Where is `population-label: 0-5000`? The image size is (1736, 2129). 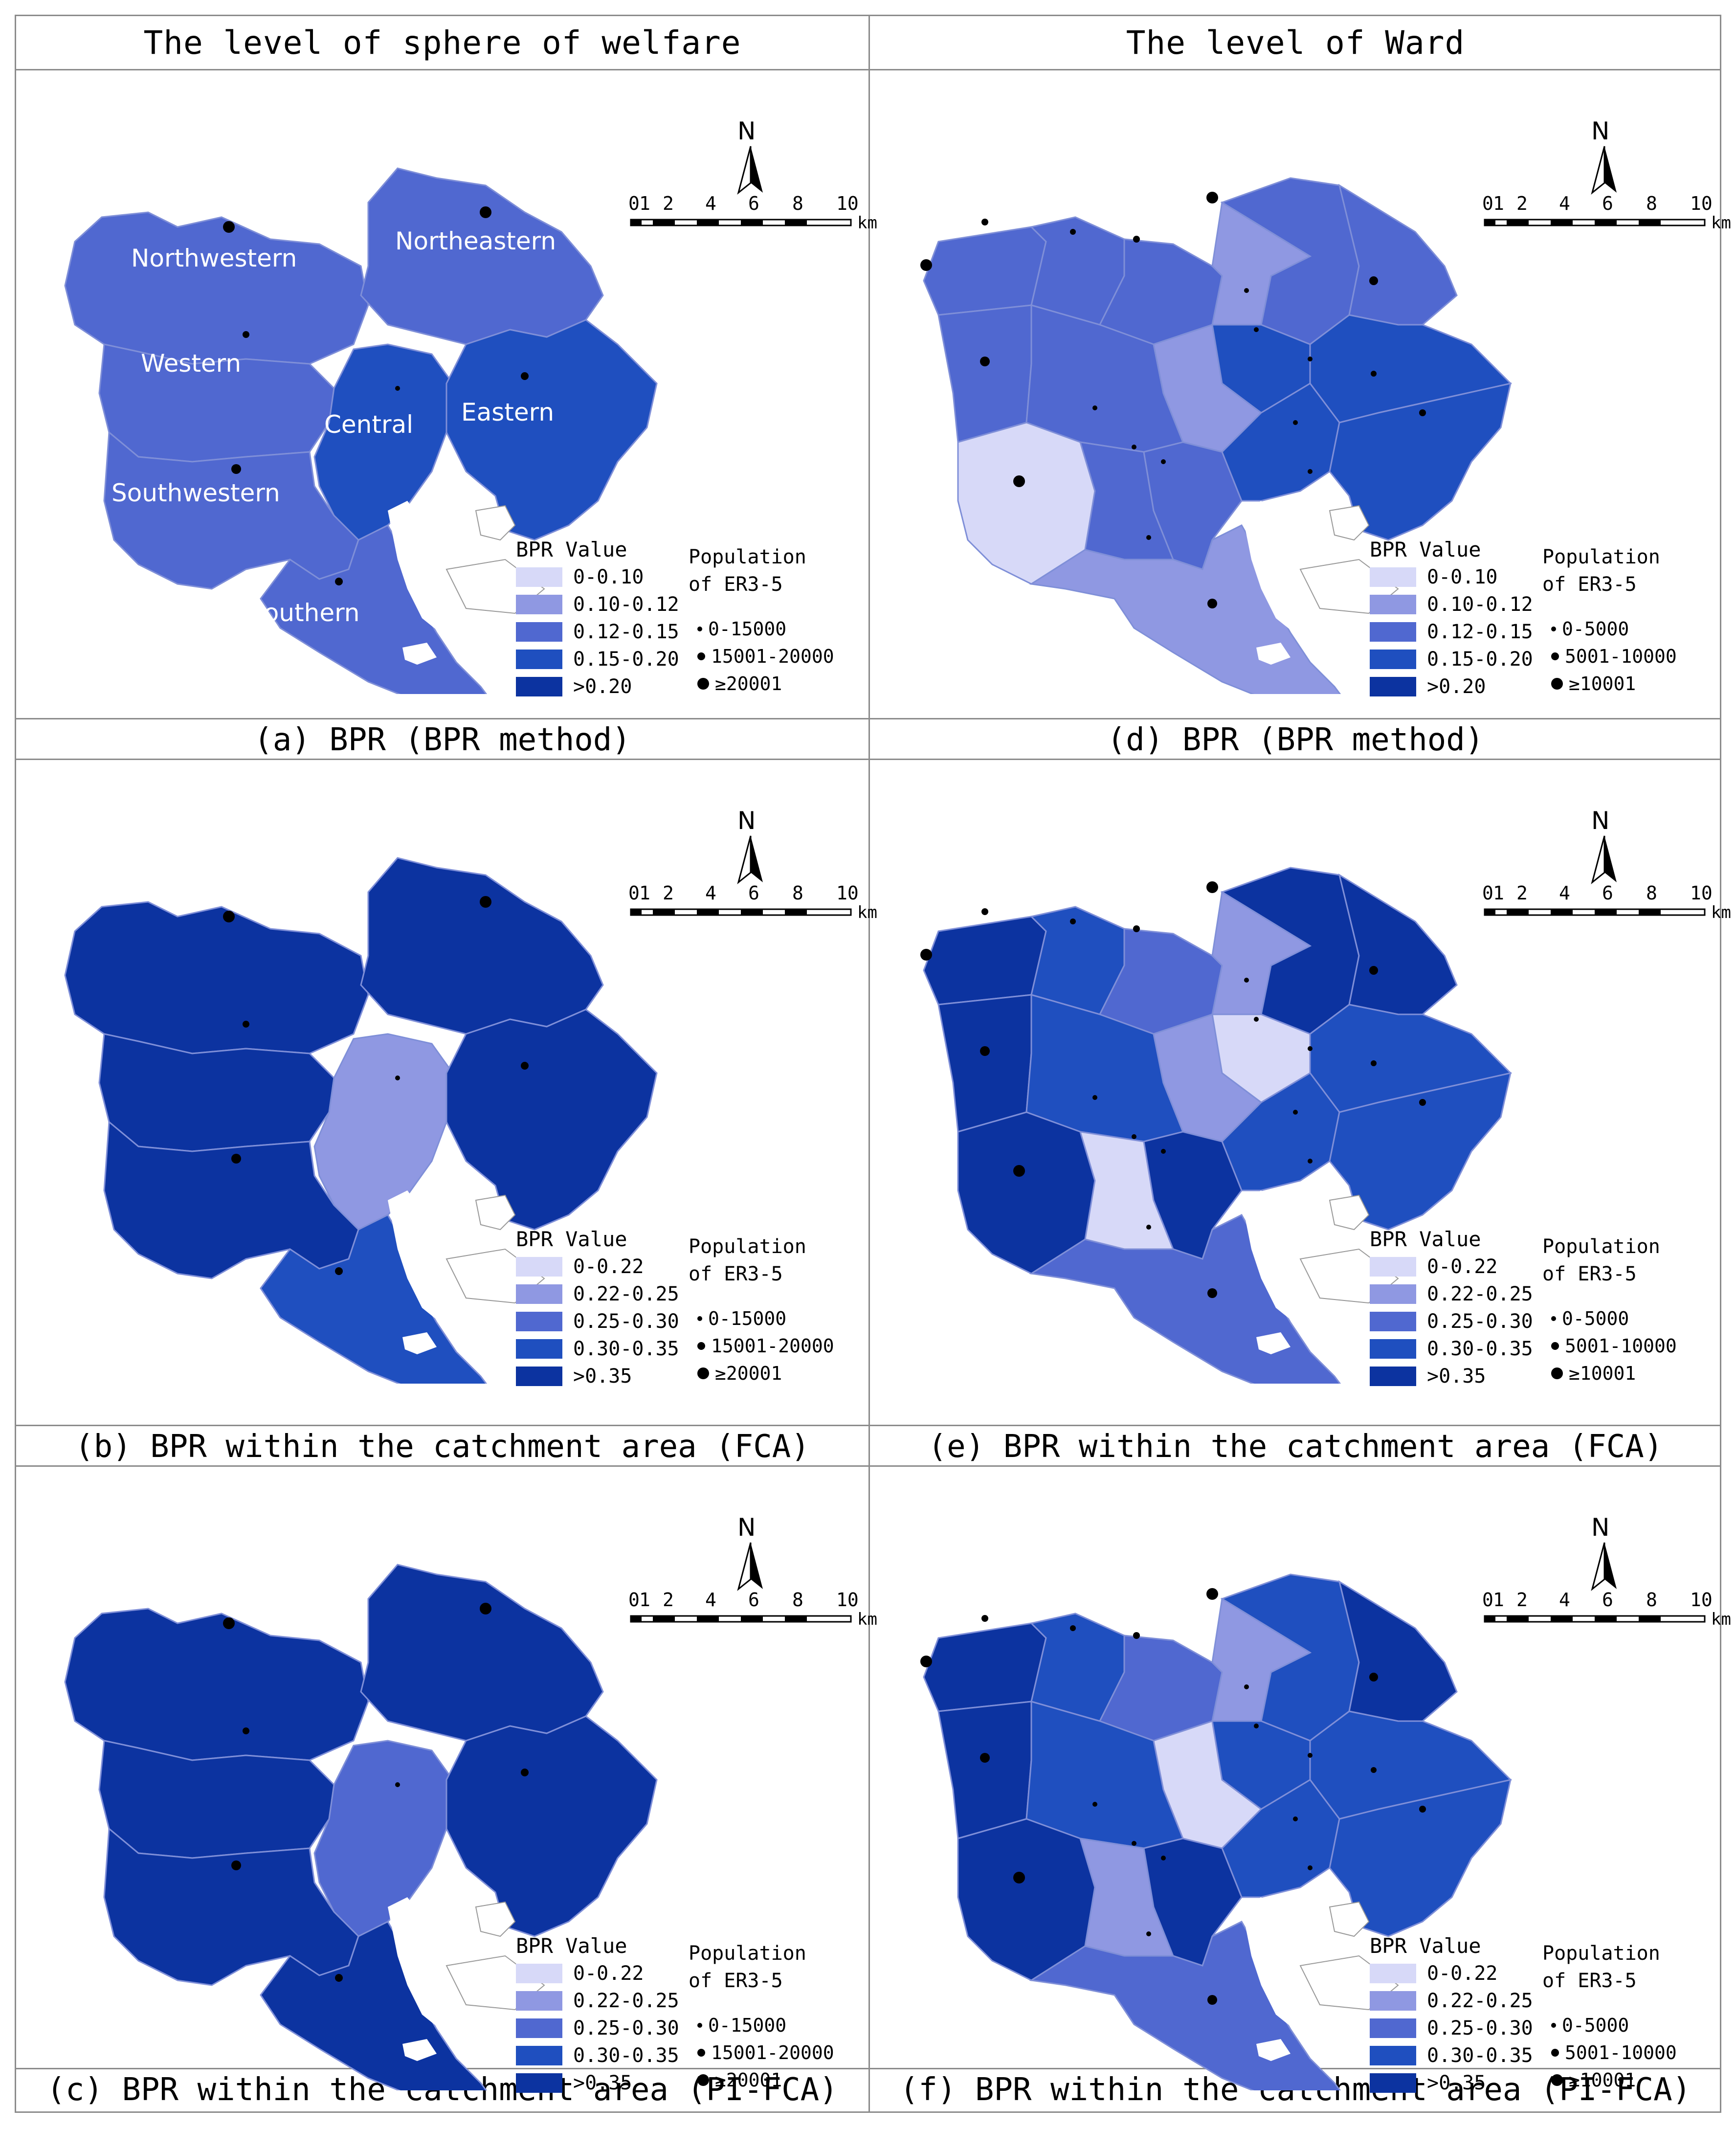
population-label: 0-5000 is located at coordinates (1596, 1318).